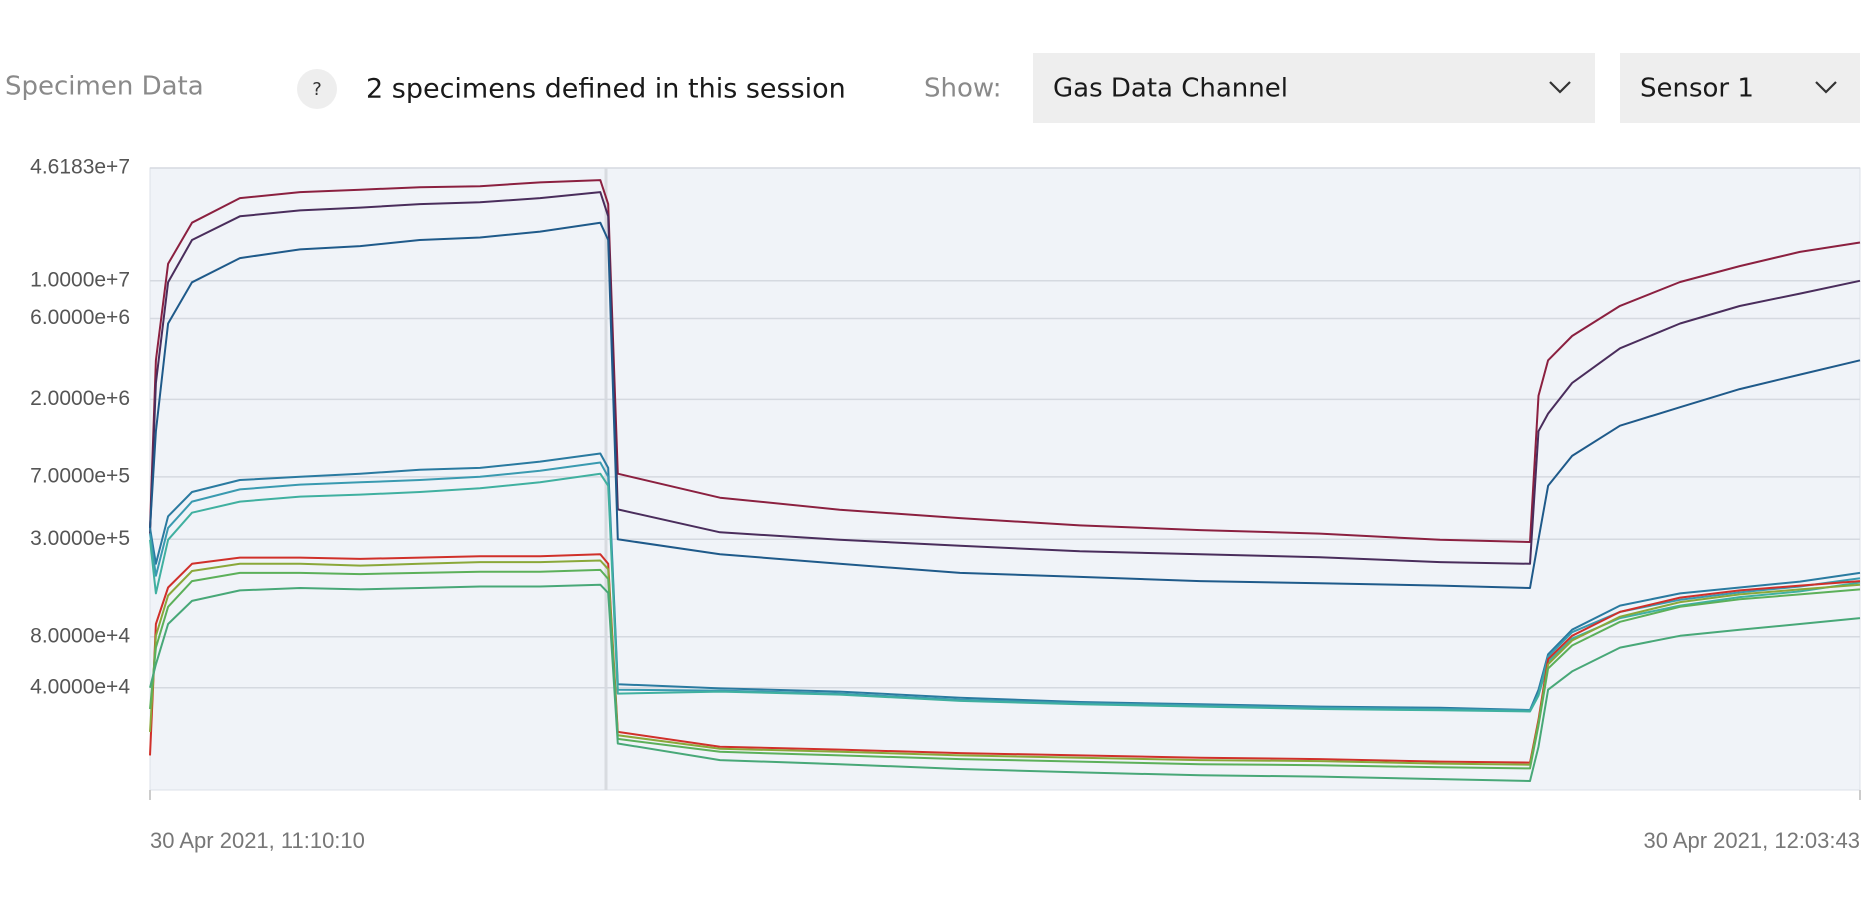 Image resolution: width=1872 pixels, height=904 pixels. Describe the element at coordinates (80, 635) in the screenshot. I see `y-tick-label: 8.0000e+4` at that location.